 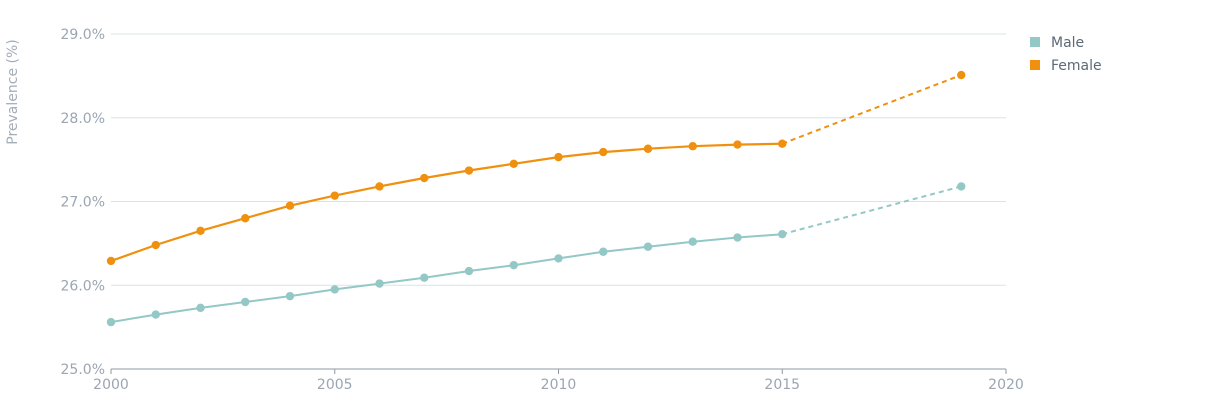 I want to click on y-axis-label: Prevalence (%), so click(x=13, y=92).